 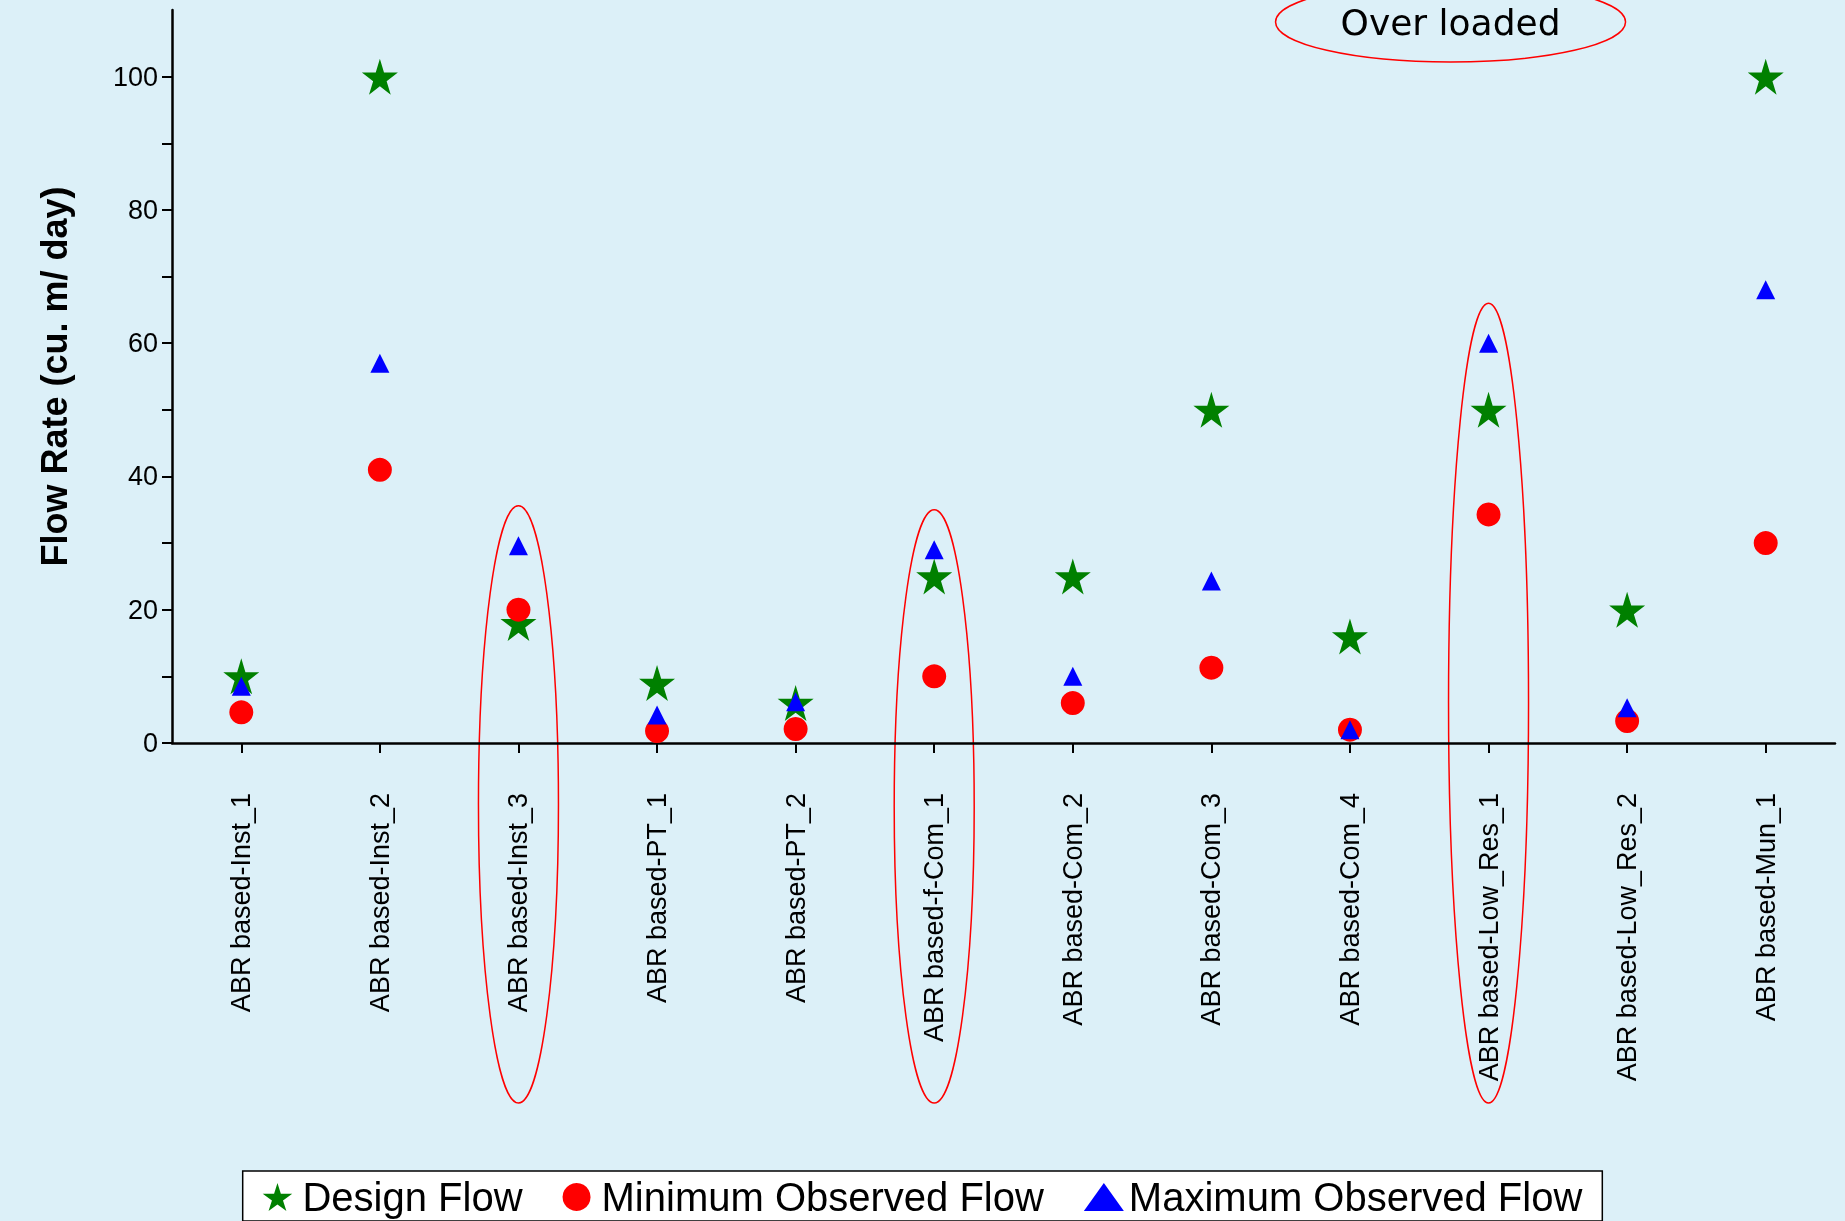 What do you see at coordinates (142, 476) in the screenshot?
I see `y-tick-label: 40` at bounding box center [142, 476].